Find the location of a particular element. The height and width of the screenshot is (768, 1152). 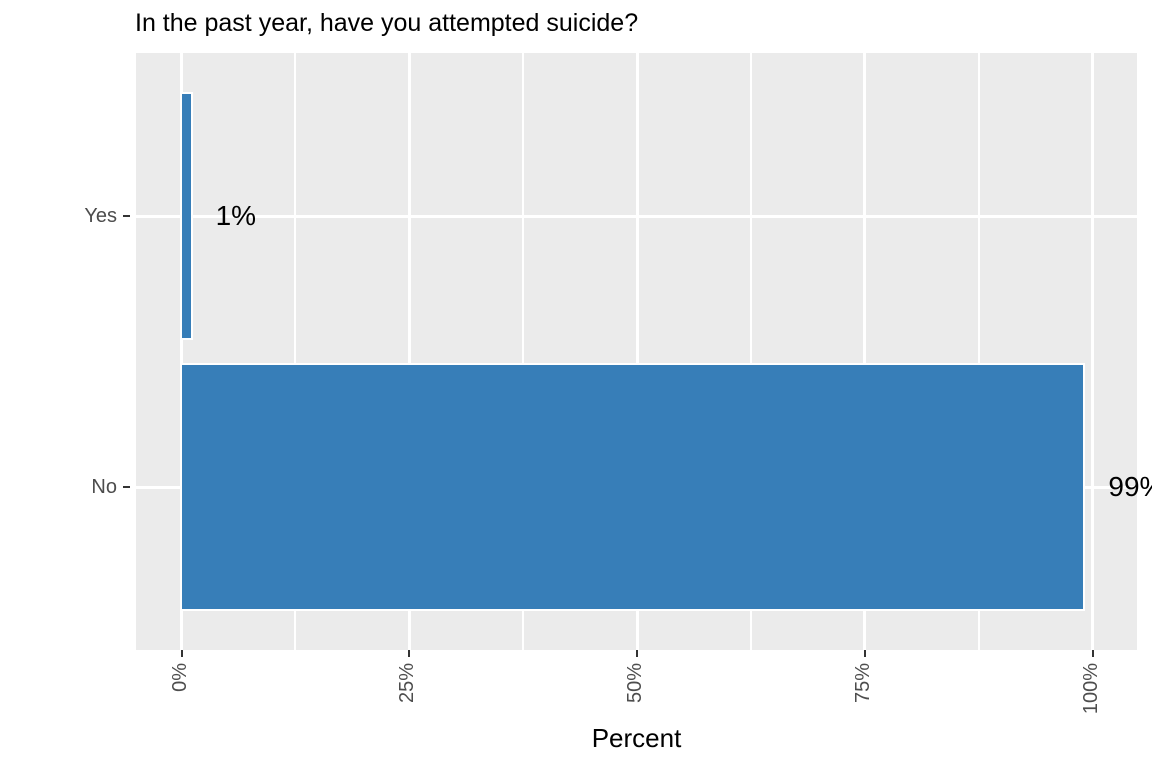

x-axis-tick-label: 100% is located at coordinates (1090, 689).